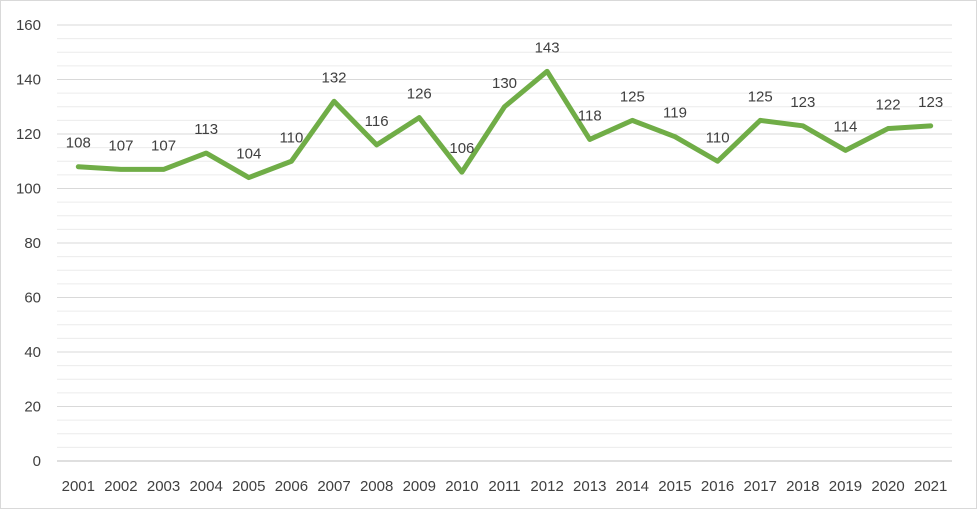 This screenshot has height=513, width=977. I want to click on data-label: 108, so click(78, 143).